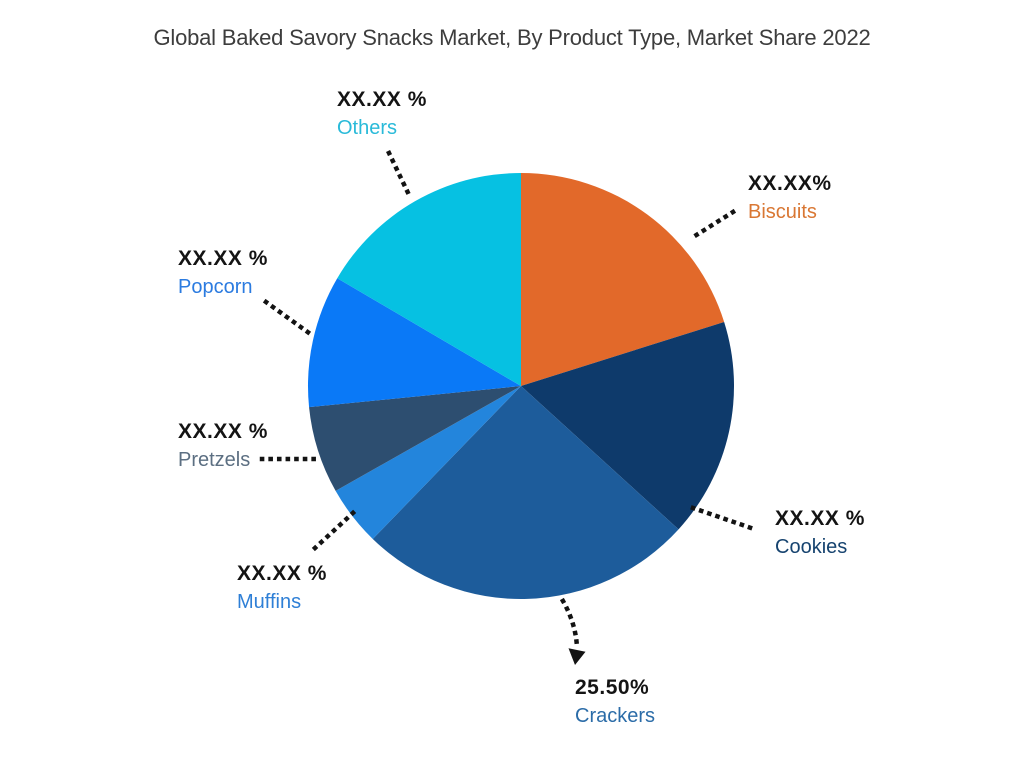 Image resolution: width=1024 pixels, height=768 pixels. Describe the element at coordinates (811, 547) in the screenshot. I see `cookies-name: Cookies` at that location.